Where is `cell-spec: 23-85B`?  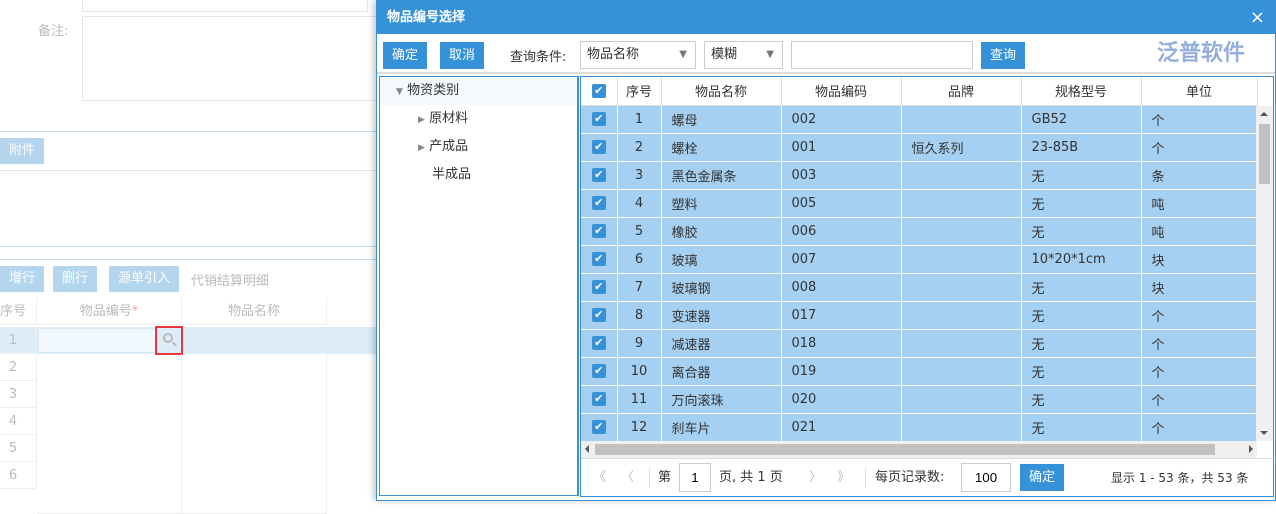 cell-spec: 23-85B is located at coordinates (1081, 147).